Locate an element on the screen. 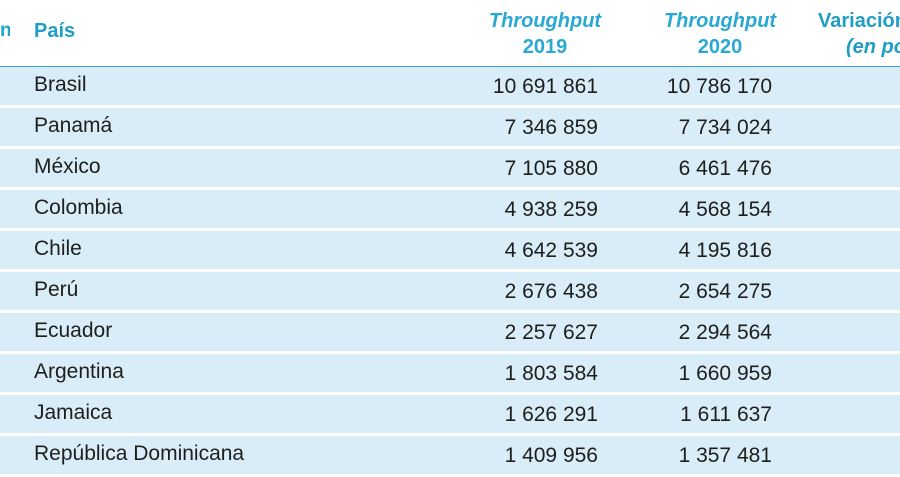 The image size is (900, 477). cell-country: República Dominicana is located at coordinates (139, 453).